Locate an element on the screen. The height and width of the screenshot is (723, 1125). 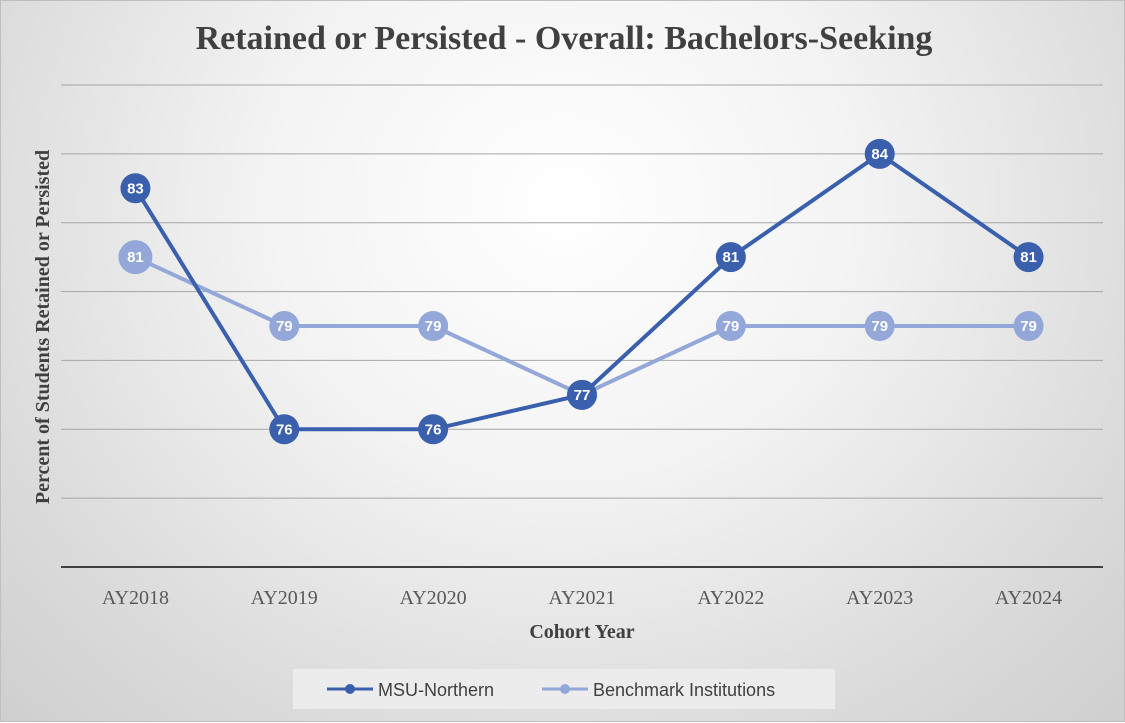
legend-marker-msu-northern is located at coordinates (350, 689).